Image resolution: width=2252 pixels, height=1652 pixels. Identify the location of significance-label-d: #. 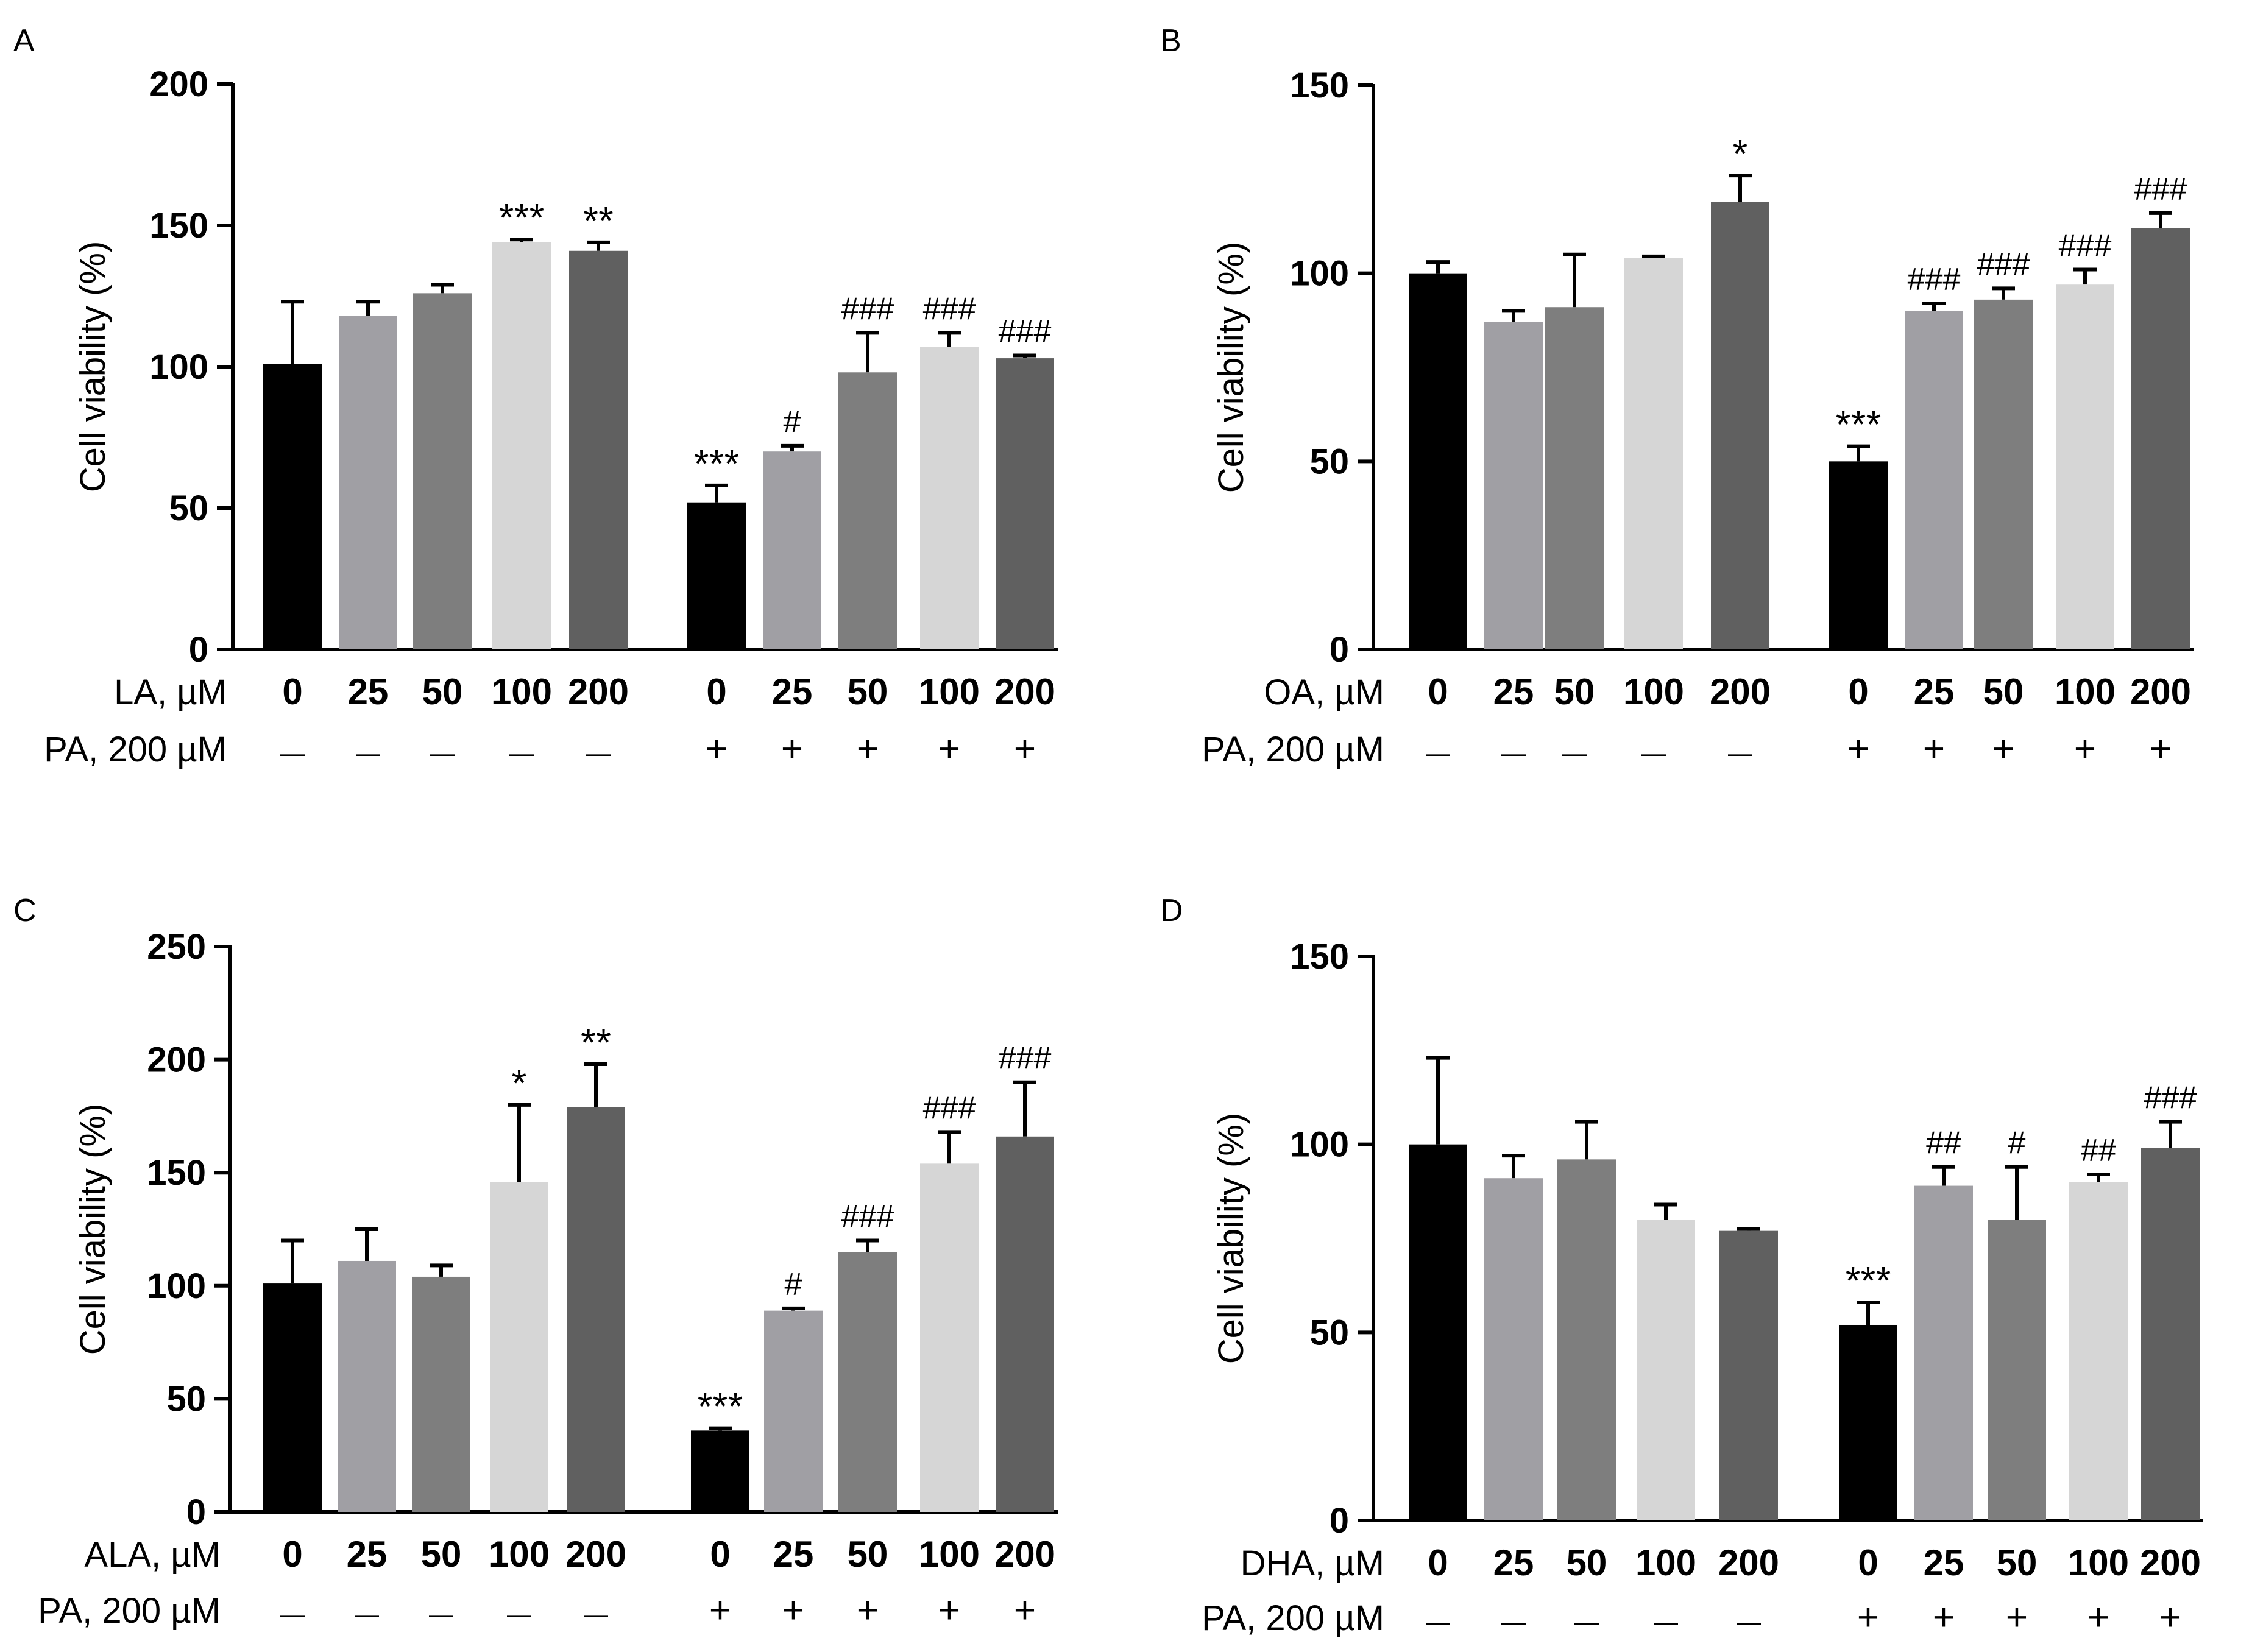
(2017, 1143).